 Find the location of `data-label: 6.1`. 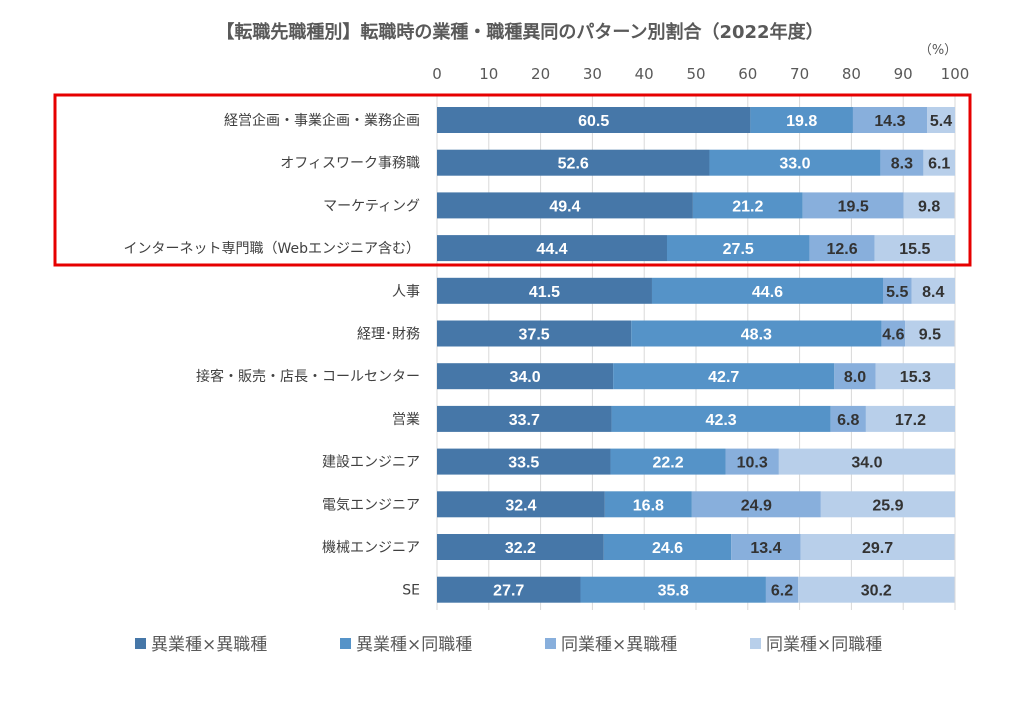

data-label: 6.1 is located at coordinates (939, 164).